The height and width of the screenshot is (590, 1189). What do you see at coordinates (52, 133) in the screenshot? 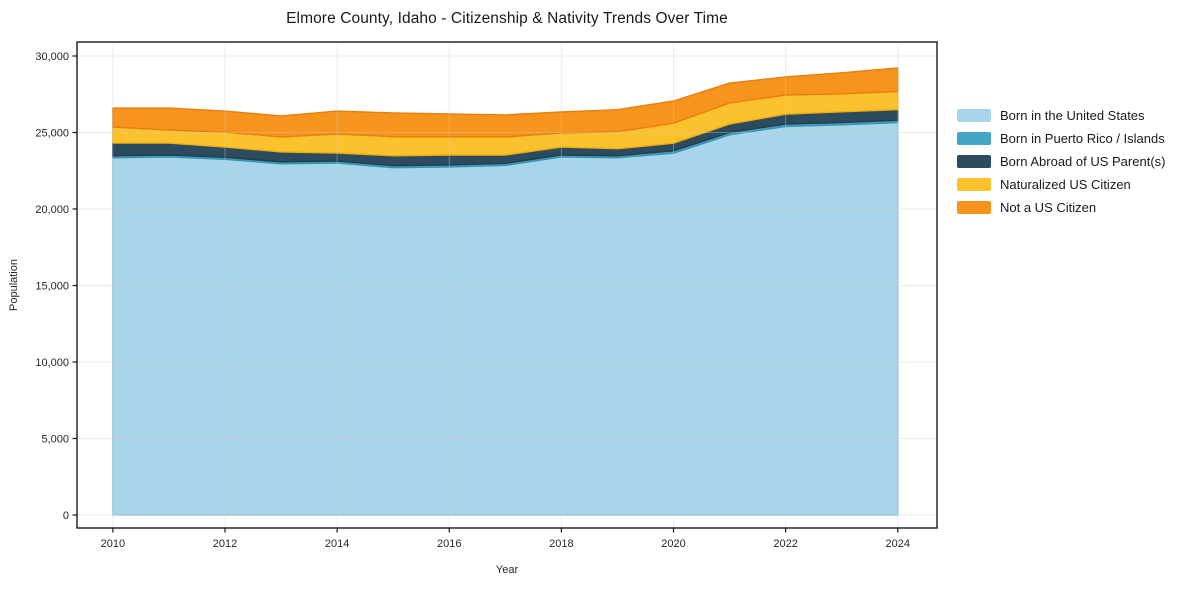
I see `y-tick-label: 25,000` at bounding box center [52, 133].